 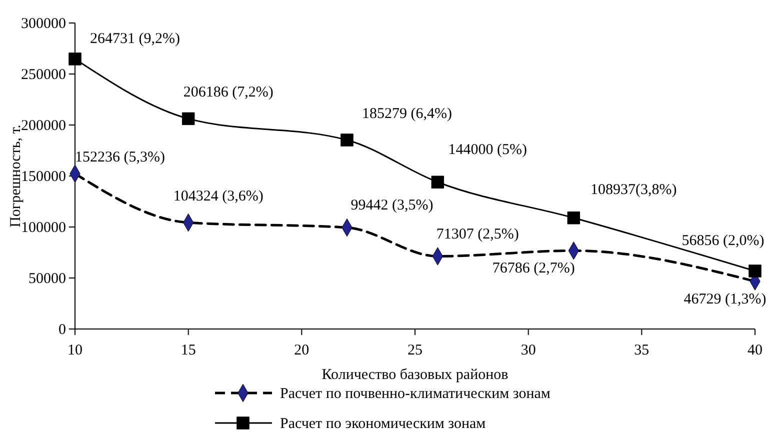 What do you see at coordinates (188, 350) in the screenshot?
I see `x-tick-label: 15` at bounding box center [188, 350].